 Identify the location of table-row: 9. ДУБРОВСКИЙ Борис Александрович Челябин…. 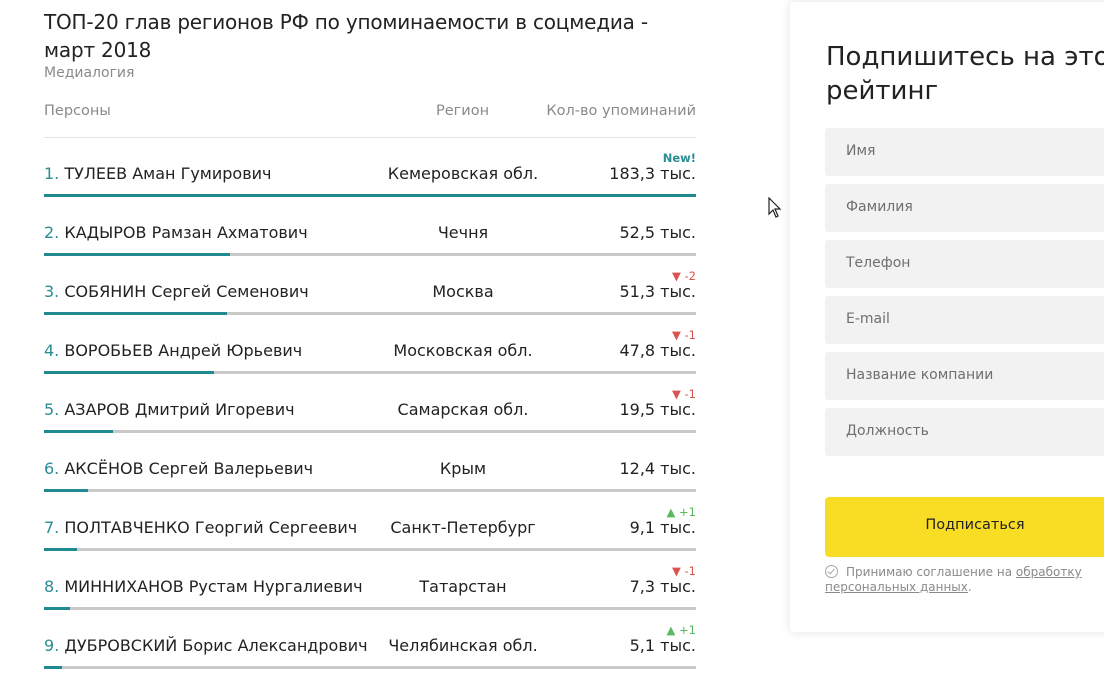
(370, 641).